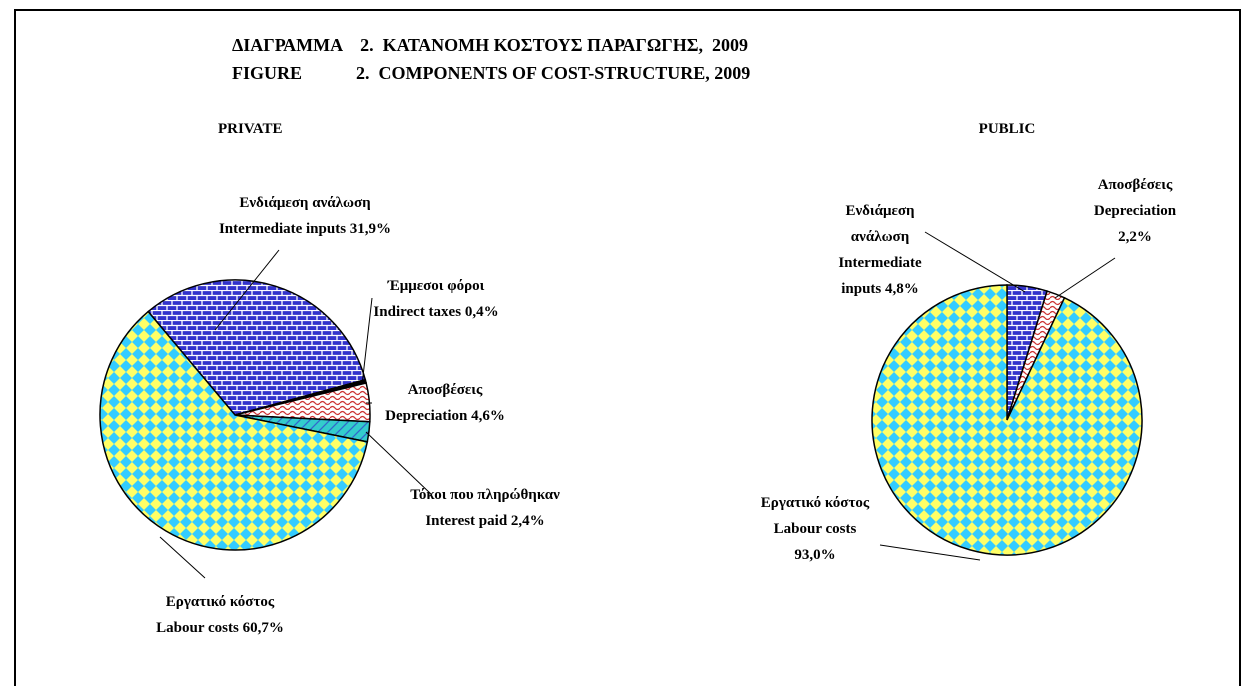 This screenshot has width=1257, height=686. I want to click on slice-label: Εργατικό κόστος Labour costs 60,7%, so click(220, 615).